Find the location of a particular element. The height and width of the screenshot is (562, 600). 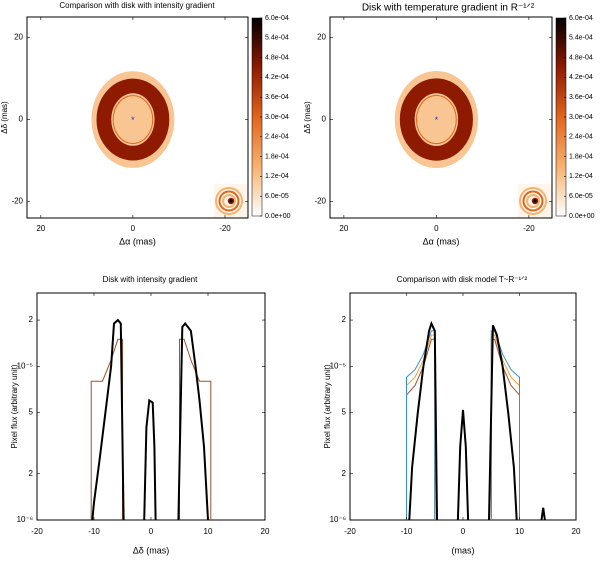

panel-title: Comparison with disk model T~R⁻¹ᐟ² is located at coordinates (462, 279).